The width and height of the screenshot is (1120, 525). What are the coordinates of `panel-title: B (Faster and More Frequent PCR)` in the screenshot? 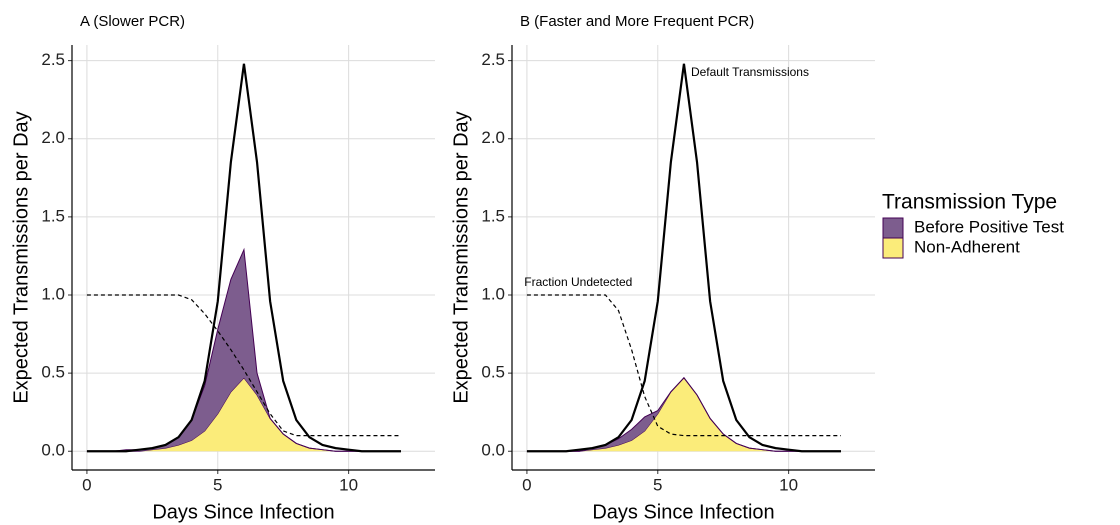 It's located at (637, 21).